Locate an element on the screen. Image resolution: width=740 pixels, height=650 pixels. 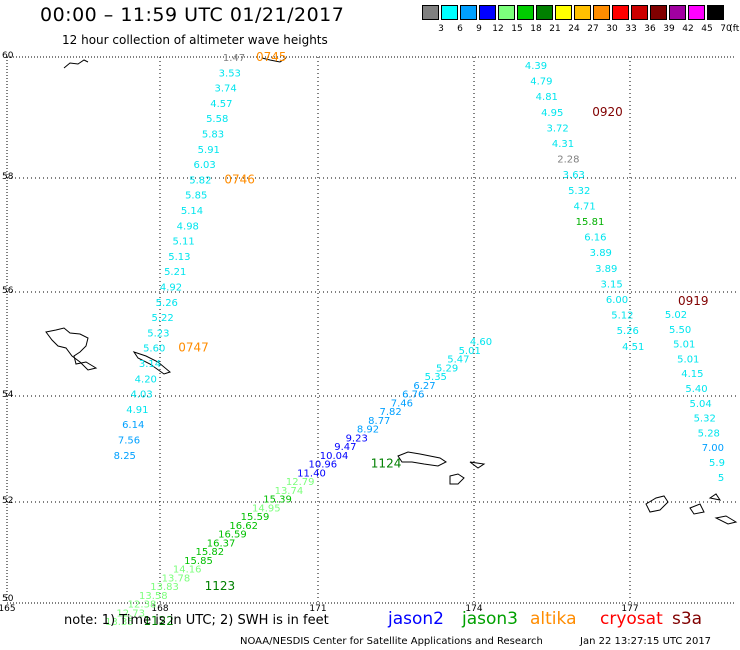
swh-value: 4.31 is located at coordinates (563, 144).